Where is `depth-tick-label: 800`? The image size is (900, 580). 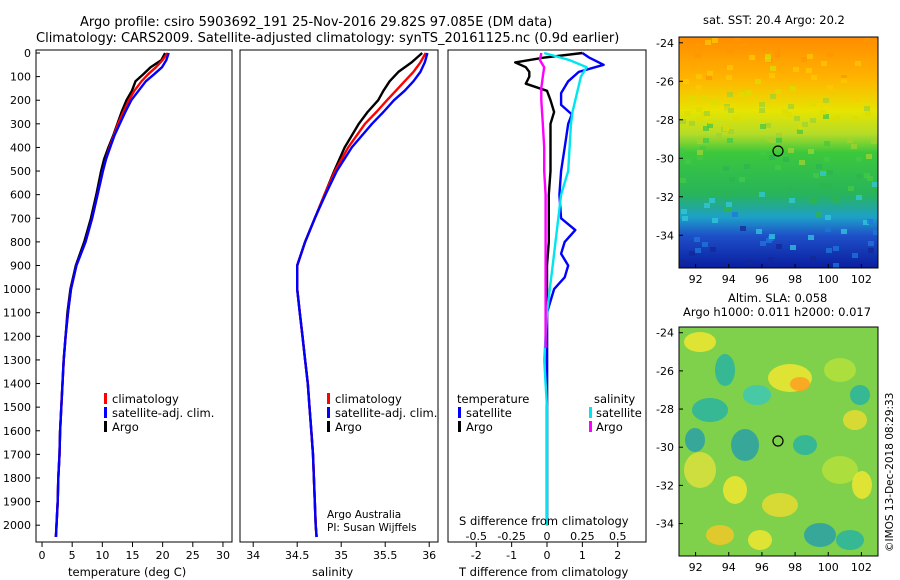
depth-tick-label: 800 is located at coordinates (20, 242).